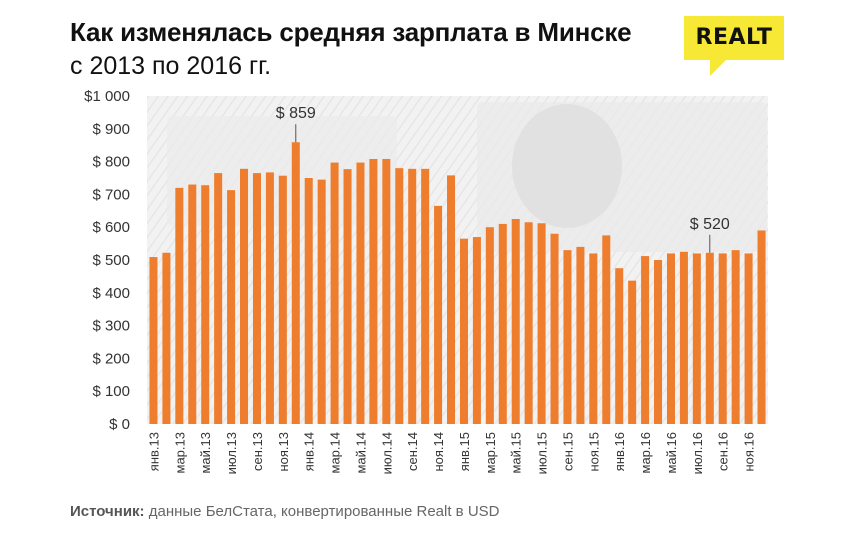 This screenshot has height=549, width=848. Describe the element at coordinates (515, 321) in the screenshot. I see `bar-май.15` at that location.